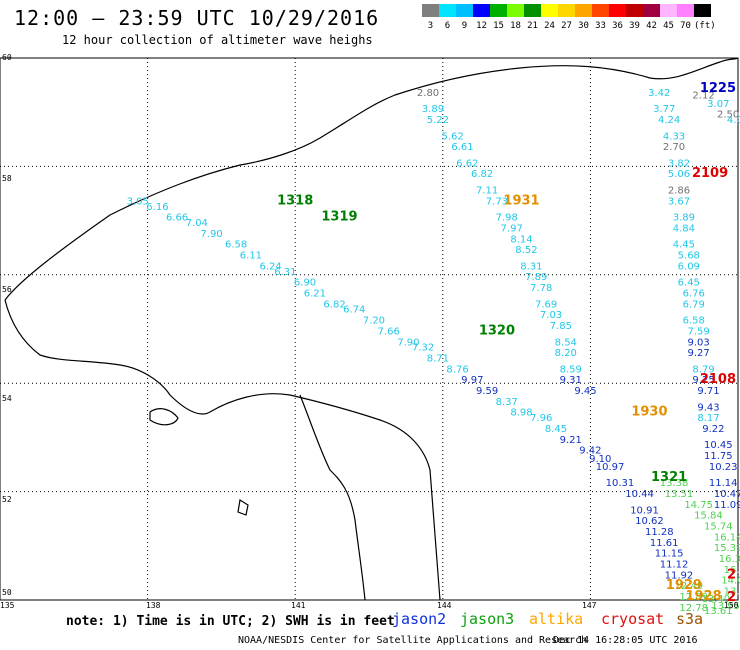 Image resolution: width=740 pixels, height=650 pixels. I want to click on legend-swatch-label: 42, so click(651, 26).